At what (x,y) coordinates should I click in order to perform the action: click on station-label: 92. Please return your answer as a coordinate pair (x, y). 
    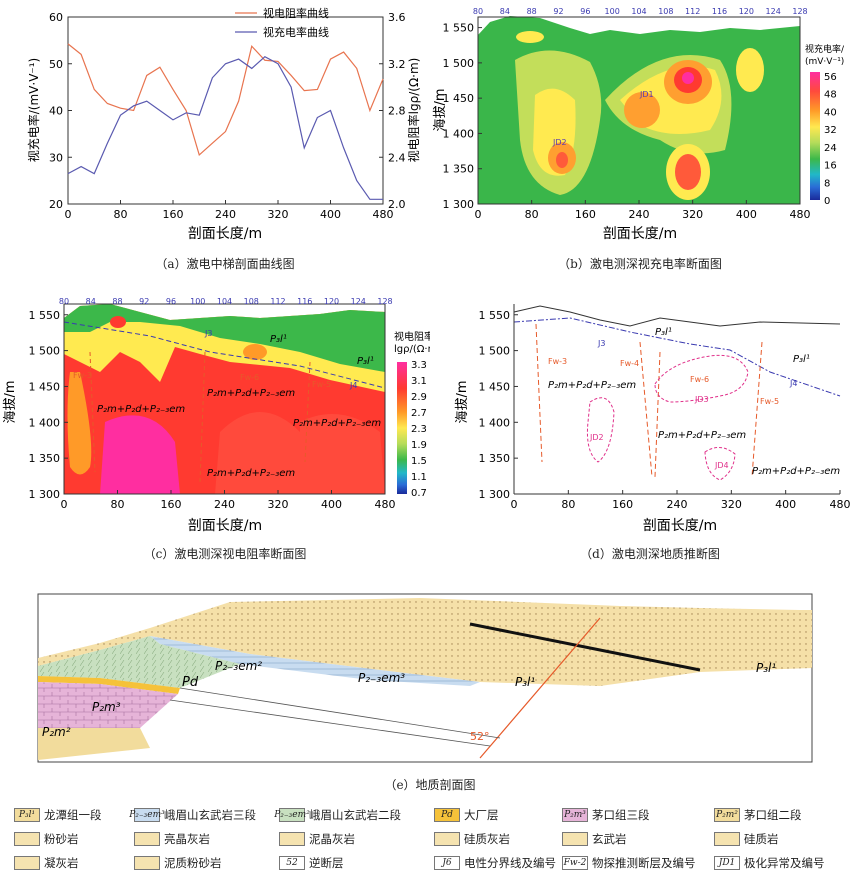
    Looking at the image, I should click on (144, 301).